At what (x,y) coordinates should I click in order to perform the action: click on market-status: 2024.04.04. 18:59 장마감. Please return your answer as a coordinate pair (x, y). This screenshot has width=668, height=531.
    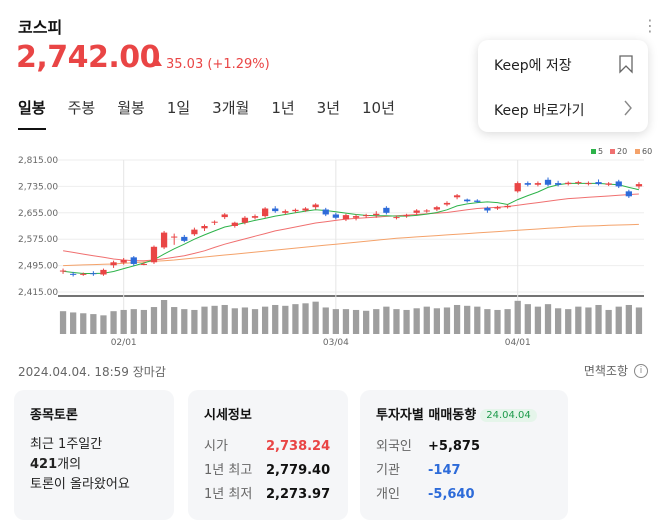
    Looking at the image, I should click on (92, 372).